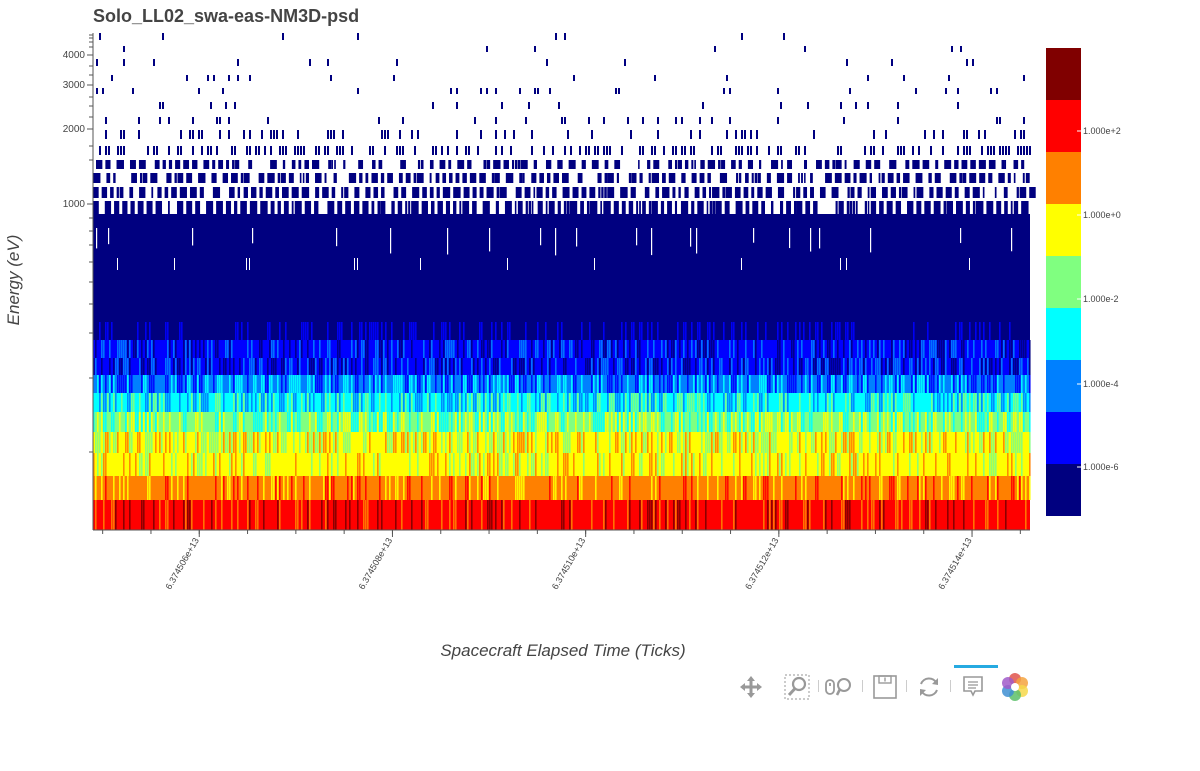  What do you see at coordinates (74, 85) in the screenshot?
I see `y-tick-label: 3000` at bounding box center [74, 85].